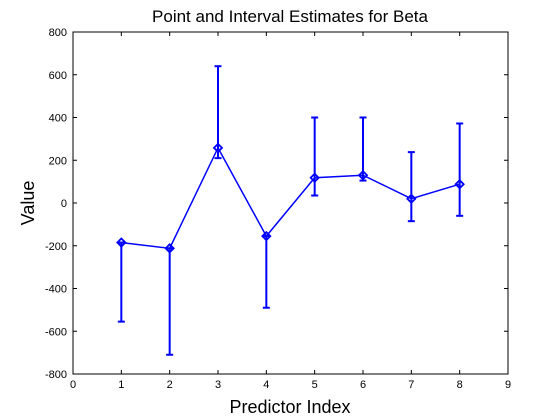 This screenshot has width=560, height=420. Describe the element at coordinates (56, 332) in the screenshot. I see `y-tick-label: -600` at that location.